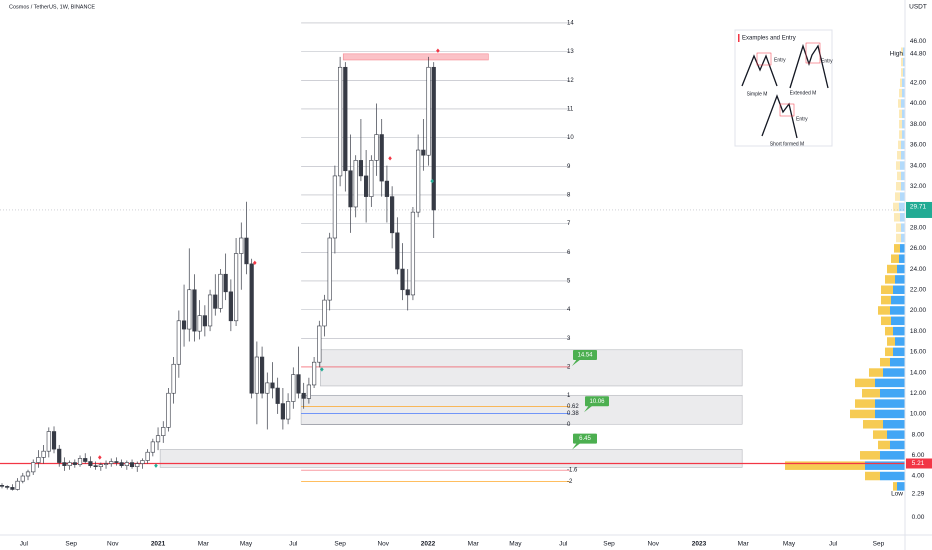 Image resolution: width=932 pixels, height=550 pixels. Describe the element at coordinates (699, 544) in the screenshot. I see `x-tick-label: 2023` at that location.